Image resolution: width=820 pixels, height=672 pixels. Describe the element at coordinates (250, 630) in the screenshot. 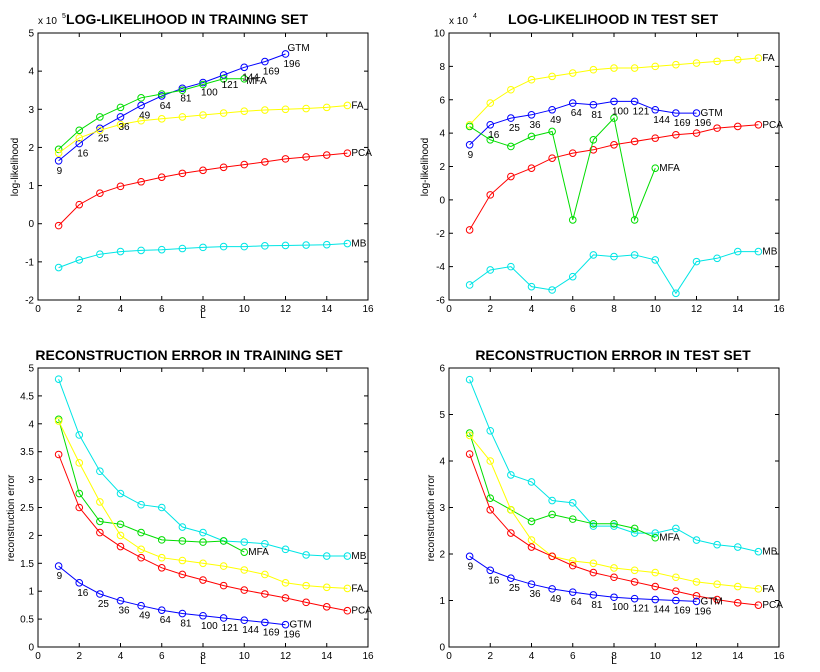

I see `annotation-label: 144` at that location.